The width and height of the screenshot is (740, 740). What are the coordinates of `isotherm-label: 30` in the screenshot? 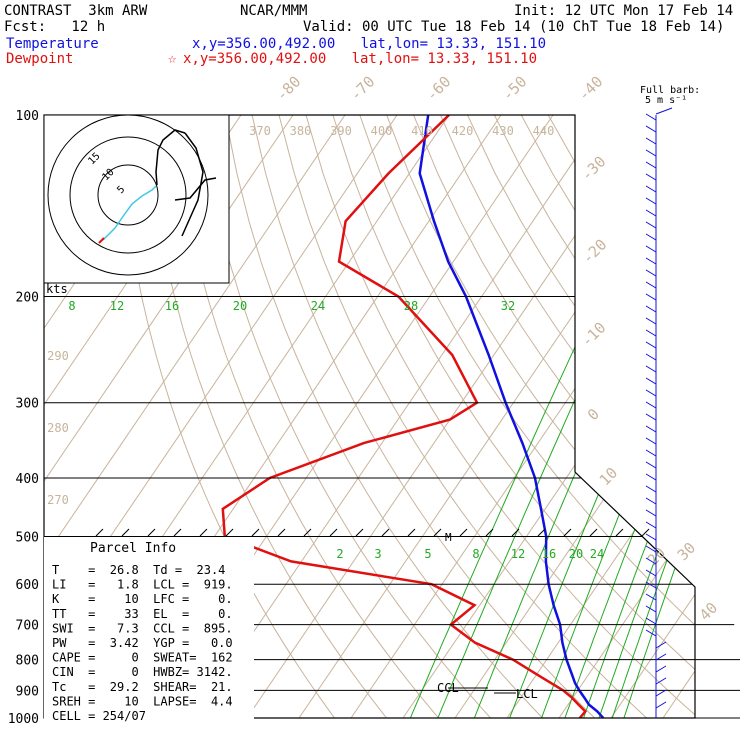 It's located at (687, 552).